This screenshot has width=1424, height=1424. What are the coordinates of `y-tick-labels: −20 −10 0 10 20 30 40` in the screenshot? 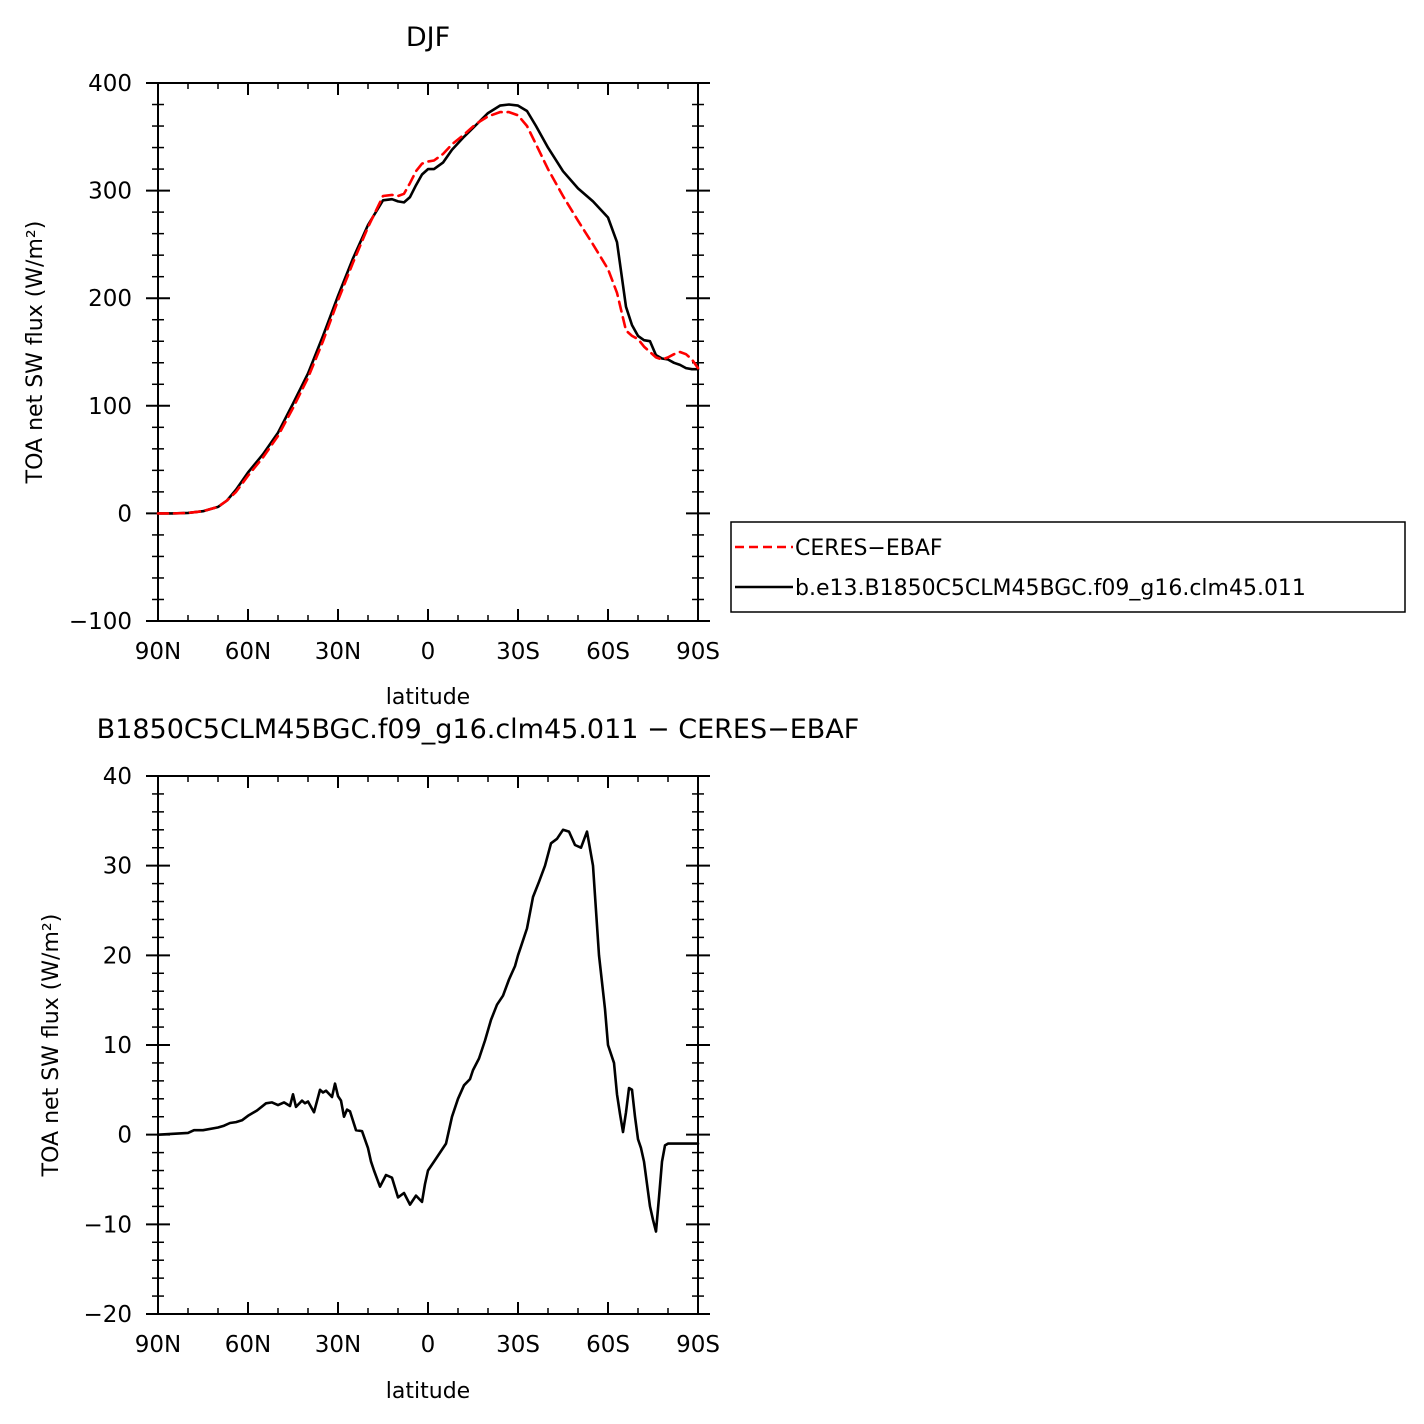 It's located at (107, 1046).